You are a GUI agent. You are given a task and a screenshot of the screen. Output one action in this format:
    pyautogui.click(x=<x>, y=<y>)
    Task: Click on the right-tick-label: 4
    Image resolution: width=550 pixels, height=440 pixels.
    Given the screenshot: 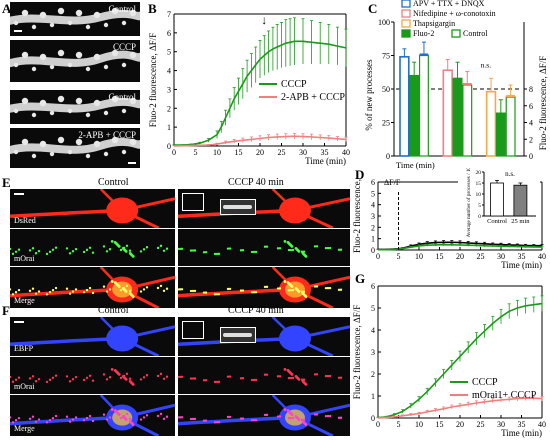 What is the action you would take?
    pyautogui.click(x=531, y=123)
    